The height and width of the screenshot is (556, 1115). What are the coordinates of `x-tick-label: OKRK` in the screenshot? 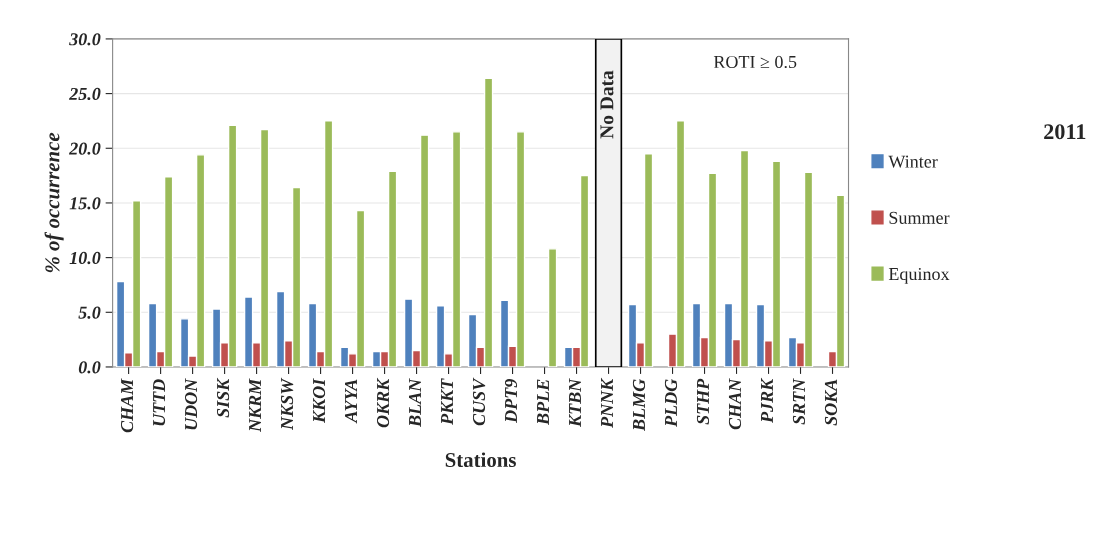 It's located at (383, 402).